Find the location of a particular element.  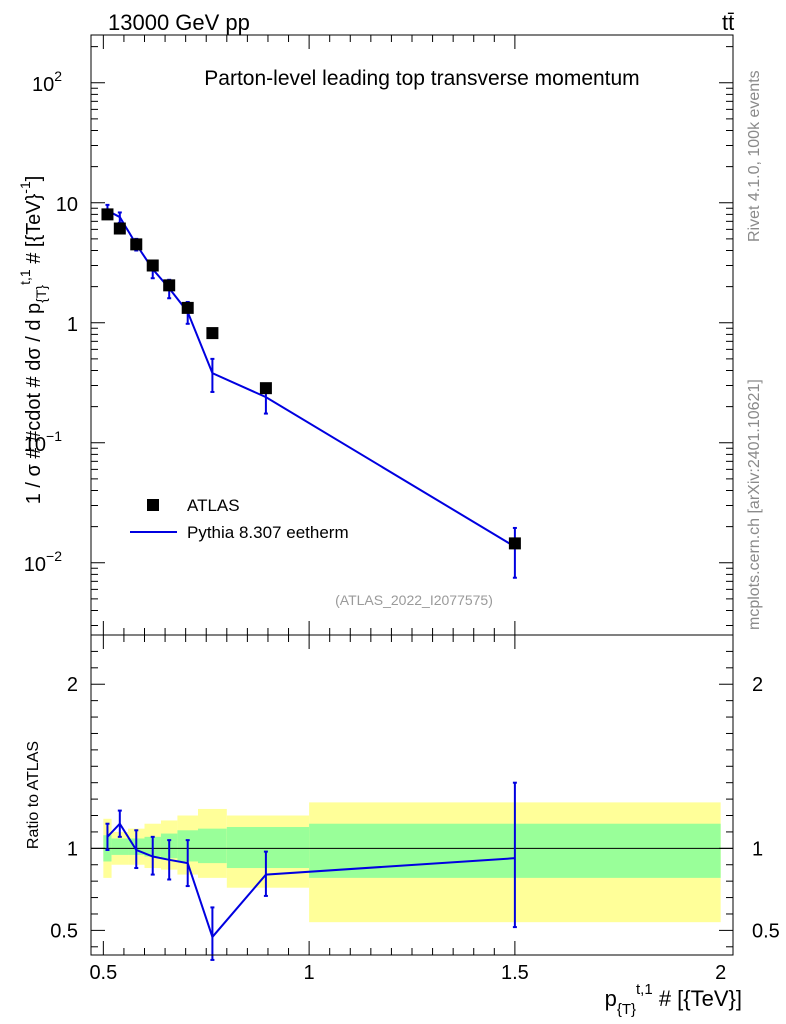

x-tick-label: 0.5 is located at coordinates (103, 973).